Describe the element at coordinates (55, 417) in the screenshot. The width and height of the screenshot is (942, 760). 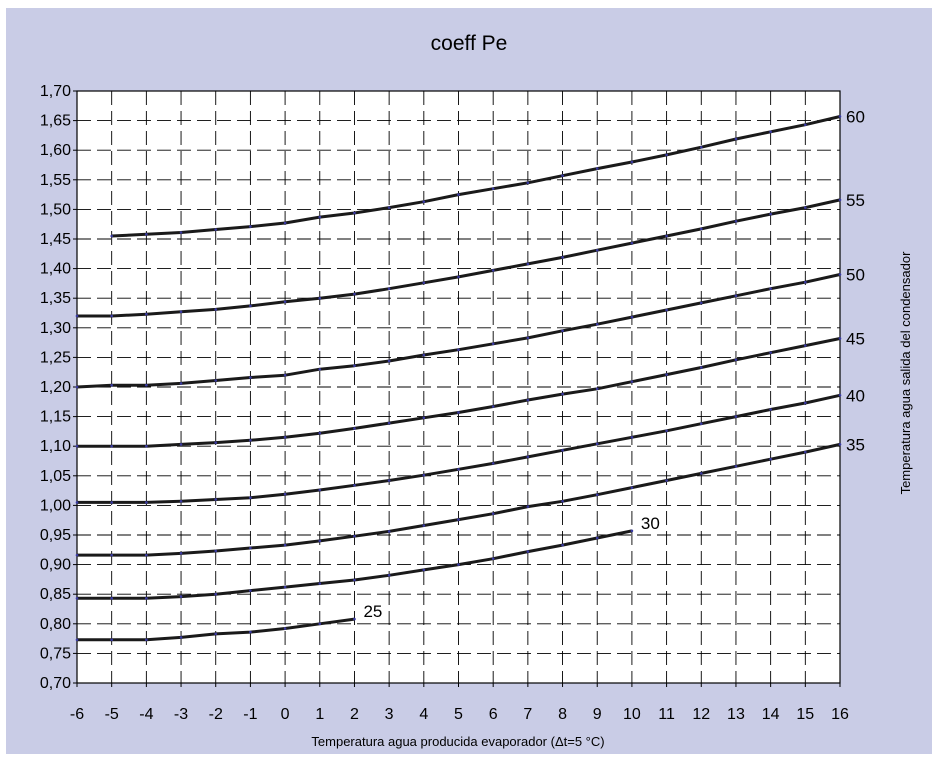
I see `y-tick-label: 1,15` at that location.